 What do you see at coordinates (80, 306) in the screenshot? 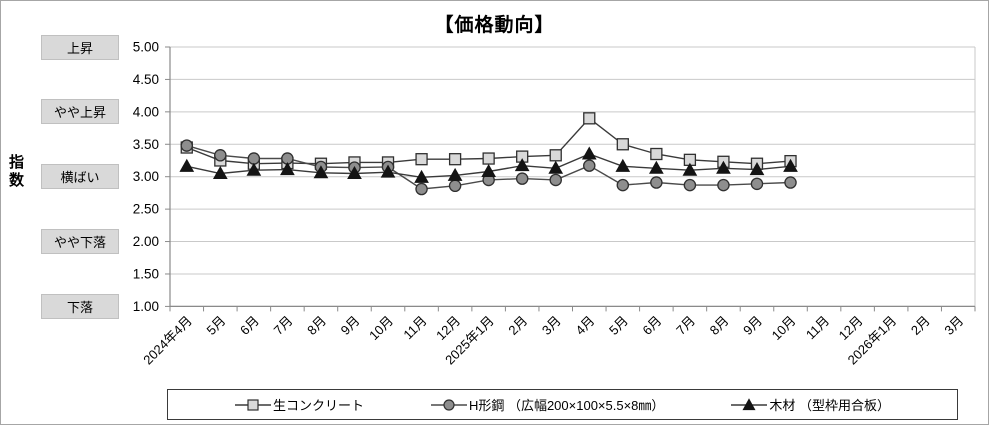
I see `band-label-1: 下落` at bounding box center [80, 306].